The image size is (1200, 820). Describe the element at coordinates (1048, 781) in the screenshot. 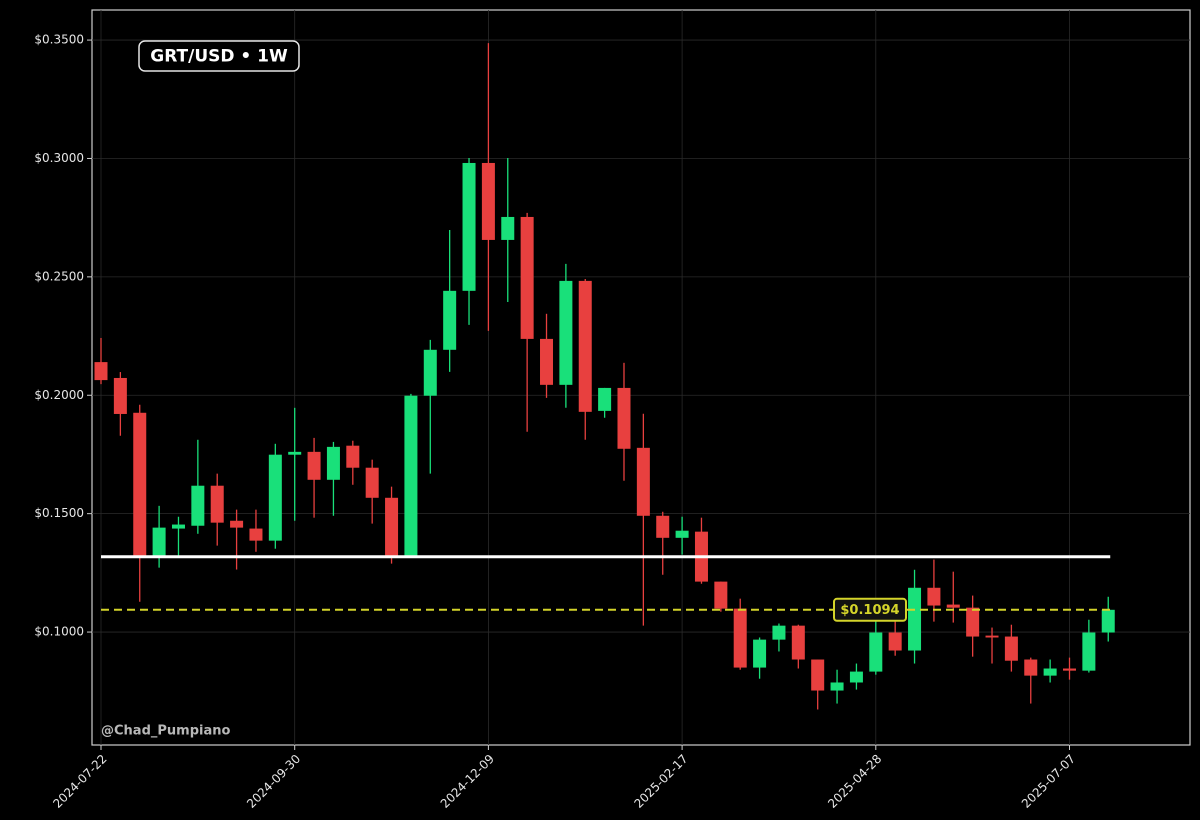

I see `x-tick-label: 2025-07-07` at that location.